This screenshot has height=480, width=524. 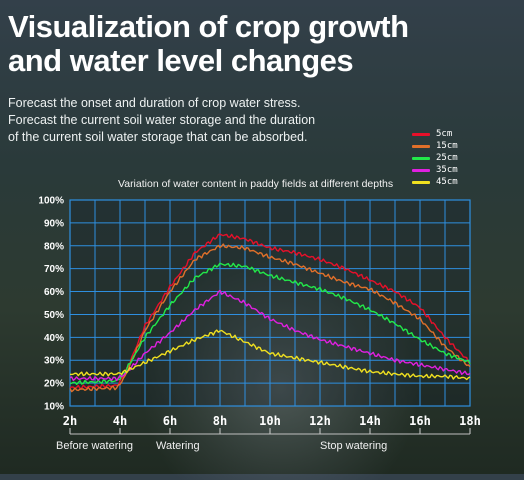 What do you see at coordinates (70, 421) in the screenshot?
I see `x-tick-label: 2h` at bounding box center [70, 421].